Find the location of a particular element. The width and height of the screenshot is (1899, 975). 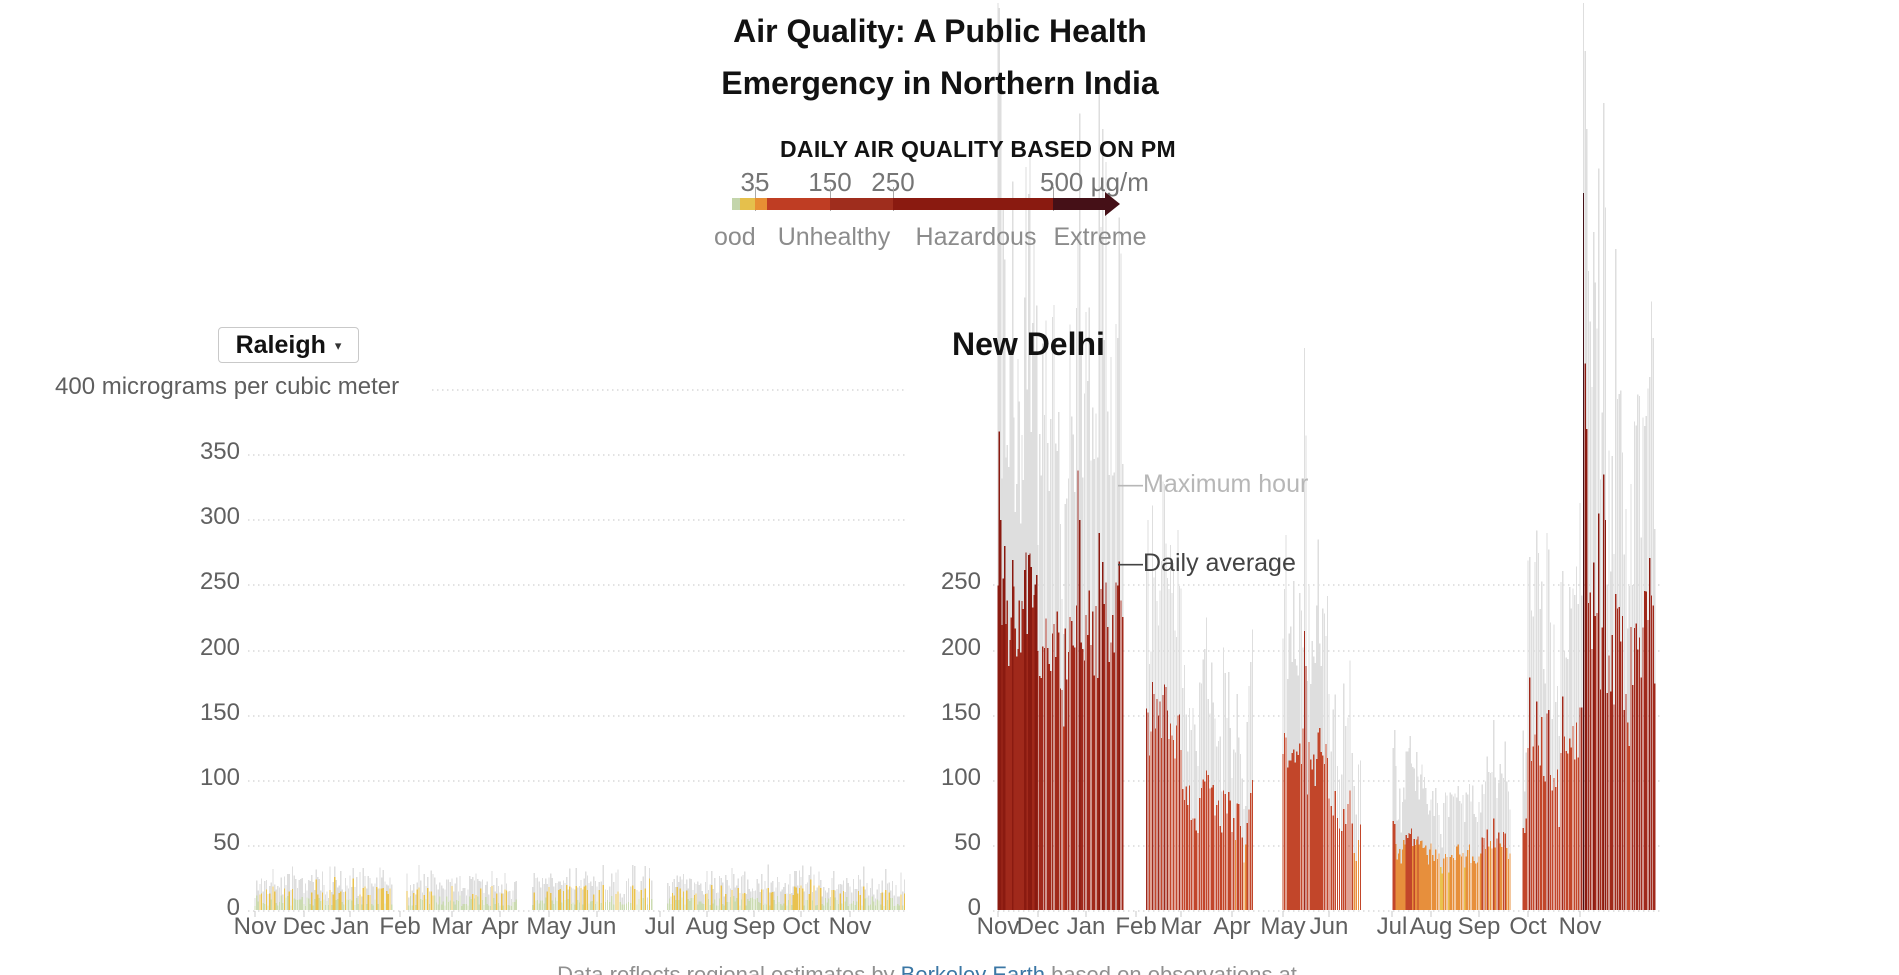

city-dropdown: Raleigh ▾ is located at coordinates (288, 345).